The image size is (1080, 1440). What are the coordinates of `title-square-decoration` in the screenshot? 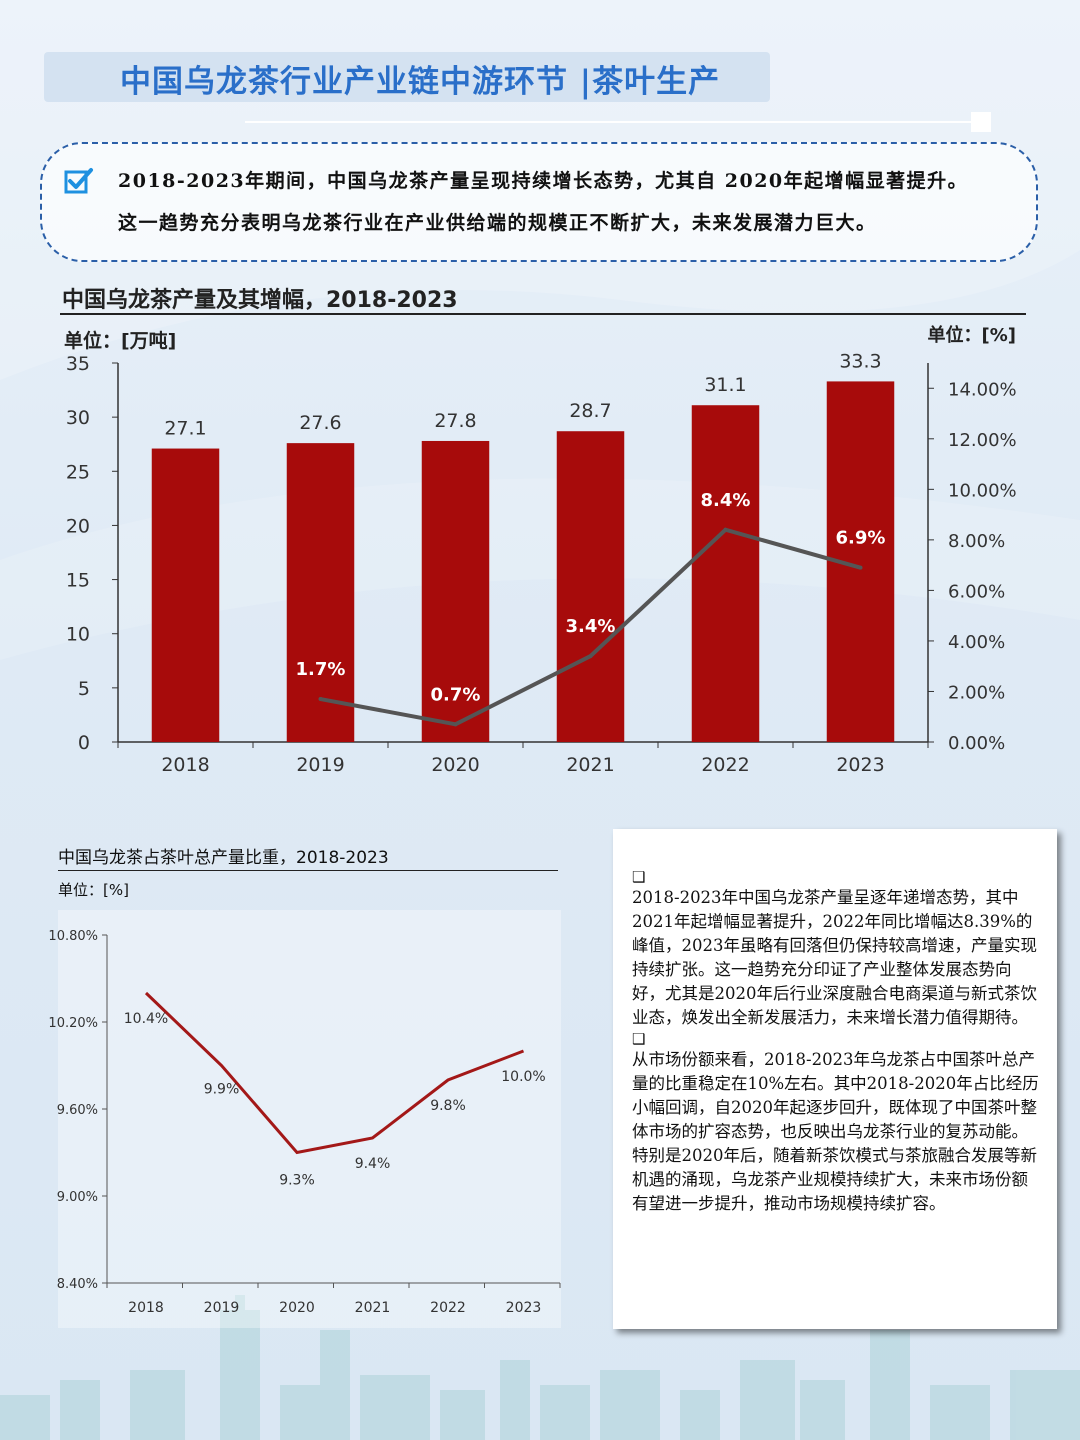 It's located at (981, 122).